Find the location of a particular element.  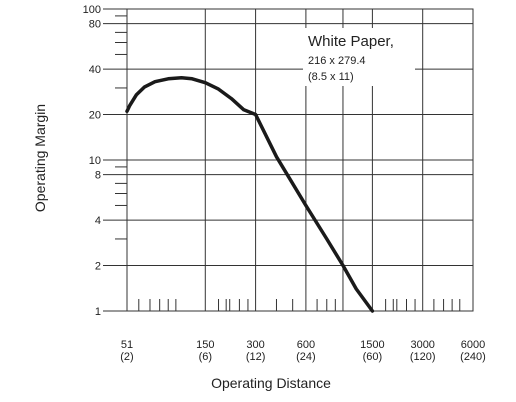

x-tick-sublabel: (240) is located at coordinates (473, 357).